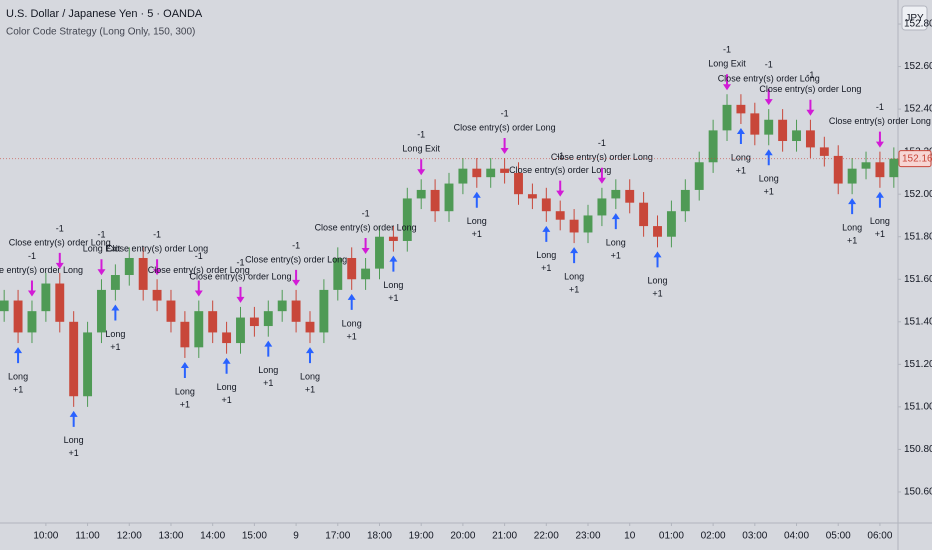 Image resolution: width=932 pixels, height=550 pixels. What do you see at coordinates (104, 14) in the screenshot?
I see `symbol-title: U.S. Dollar / Japanese Yen · 5 · OANDA` at bounding box center [104, 14].